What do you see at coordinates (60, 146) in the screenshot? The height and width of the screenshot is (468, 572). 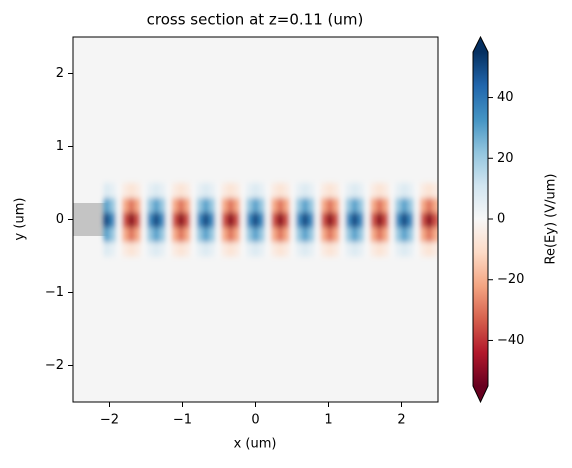 I see `y-tick-label: 1` at bounding box center [60, 146].